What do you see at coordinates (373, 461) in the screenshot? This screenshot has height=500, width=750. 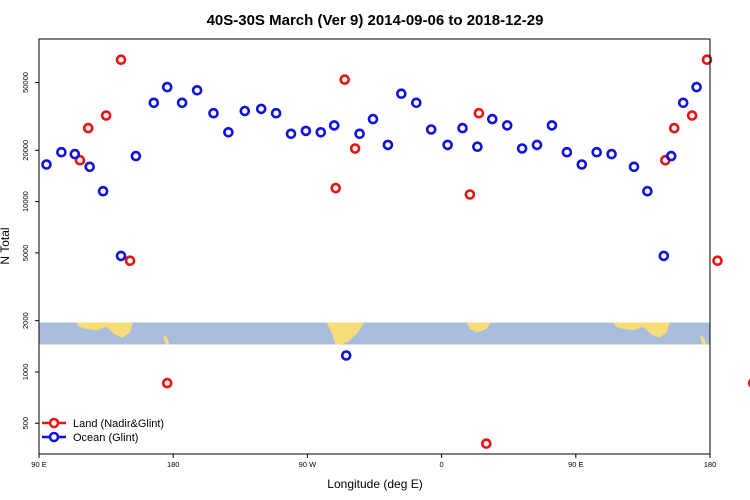 I see `x-axis: 90 E 180 90 W 0 90 E 180` at bounding box center [373, 461].